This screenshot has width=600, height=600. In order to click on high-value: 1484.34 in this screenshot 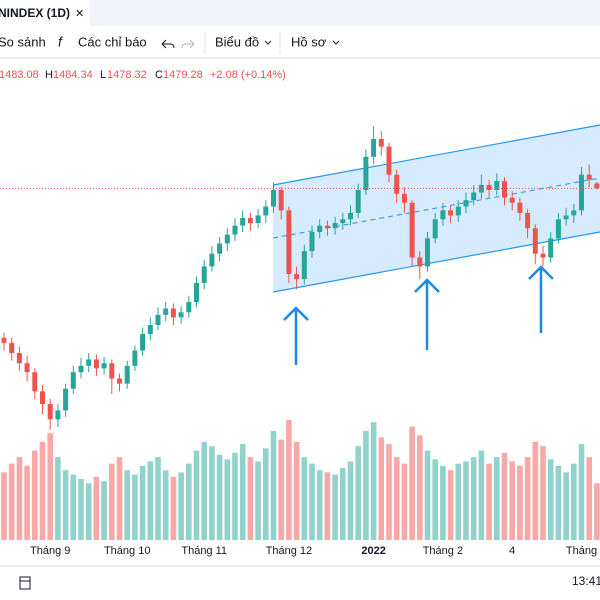, I will do `click(73, 75)`.